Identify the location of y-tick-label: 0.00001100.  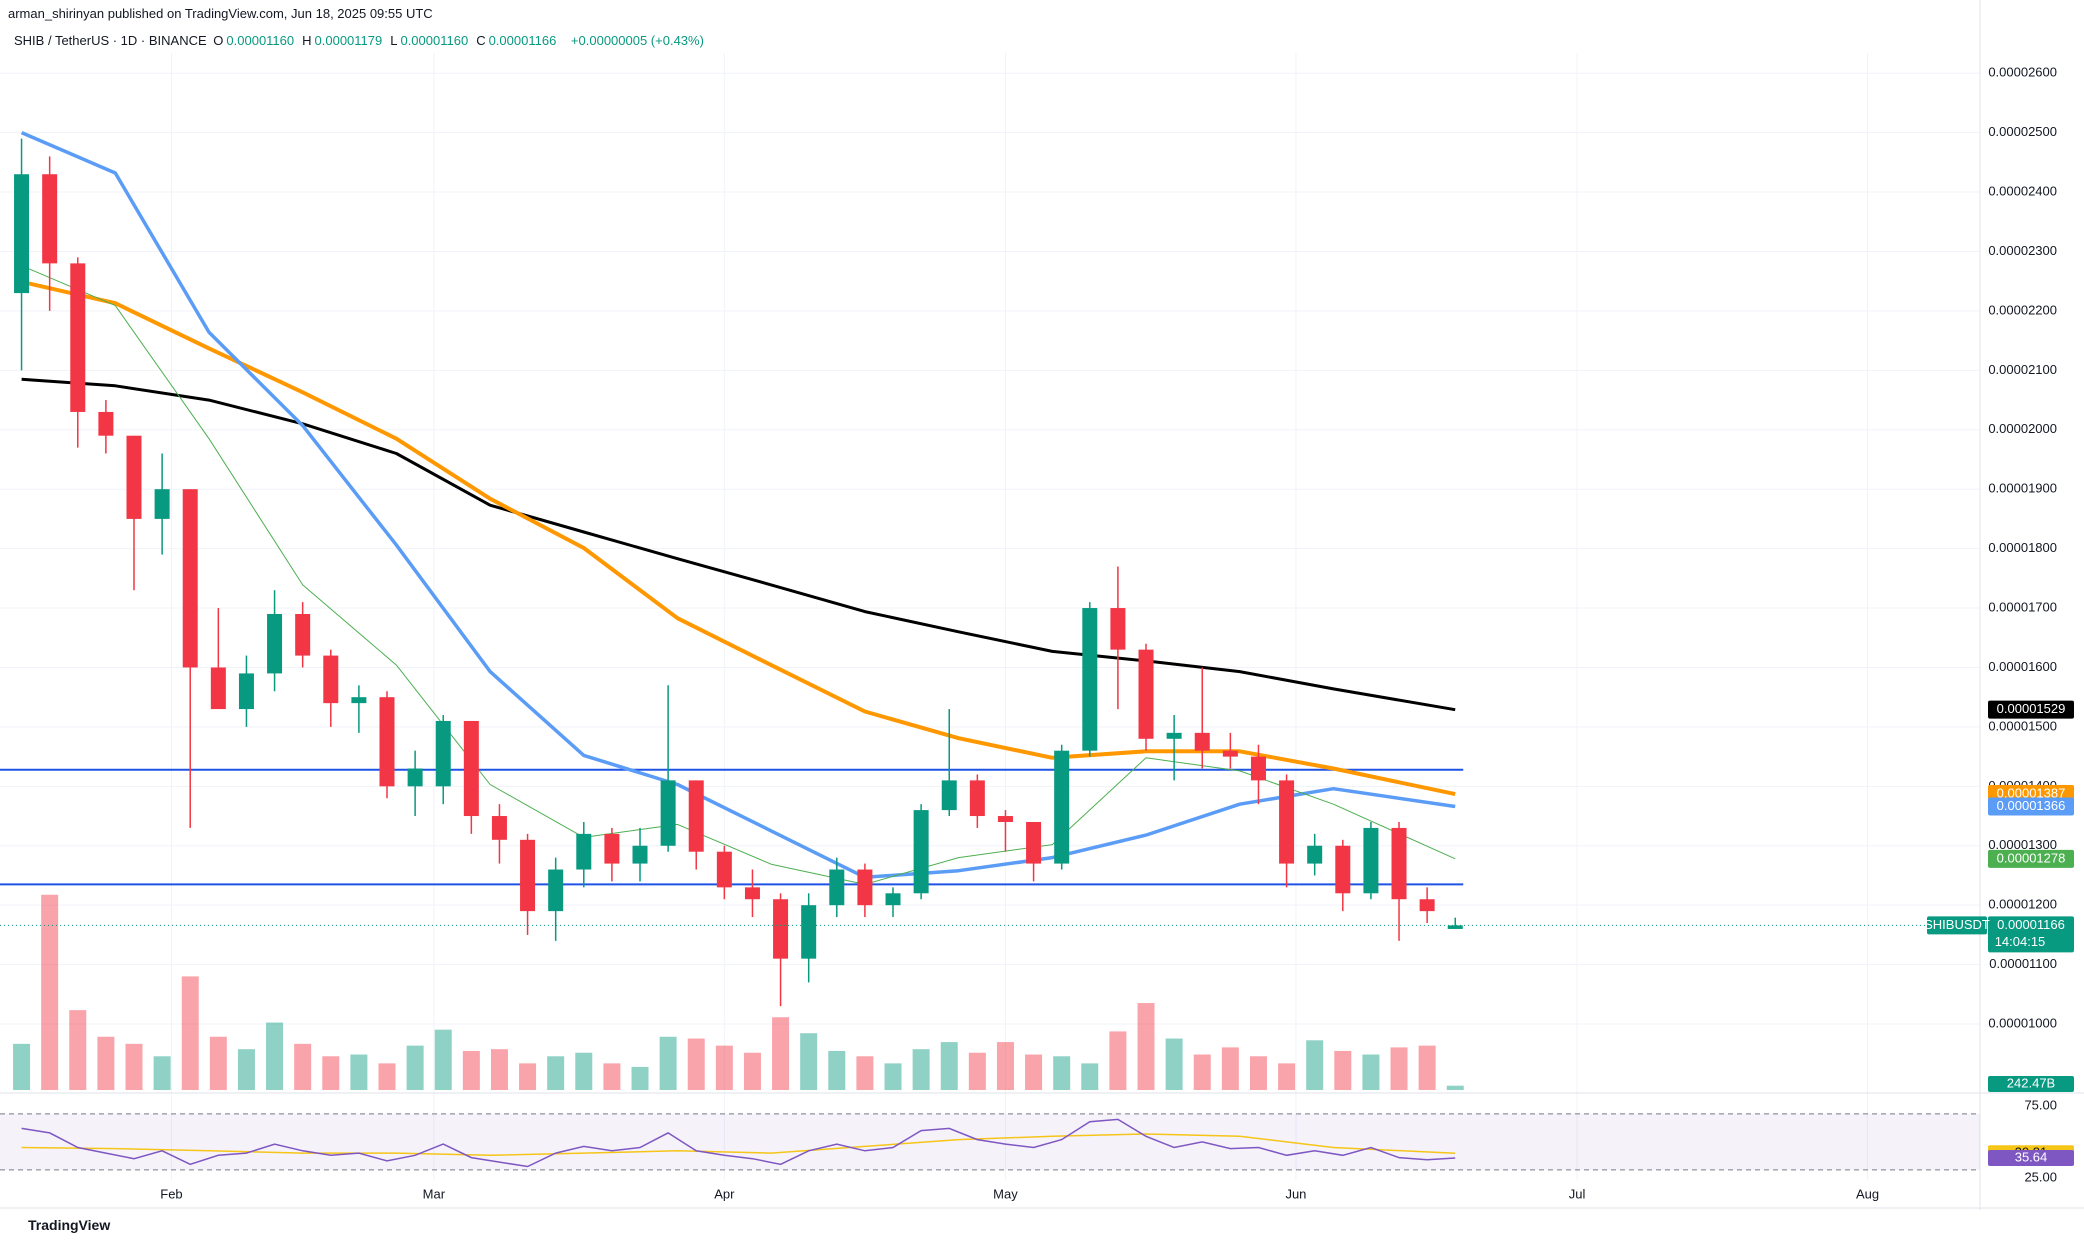
(2023, 963).